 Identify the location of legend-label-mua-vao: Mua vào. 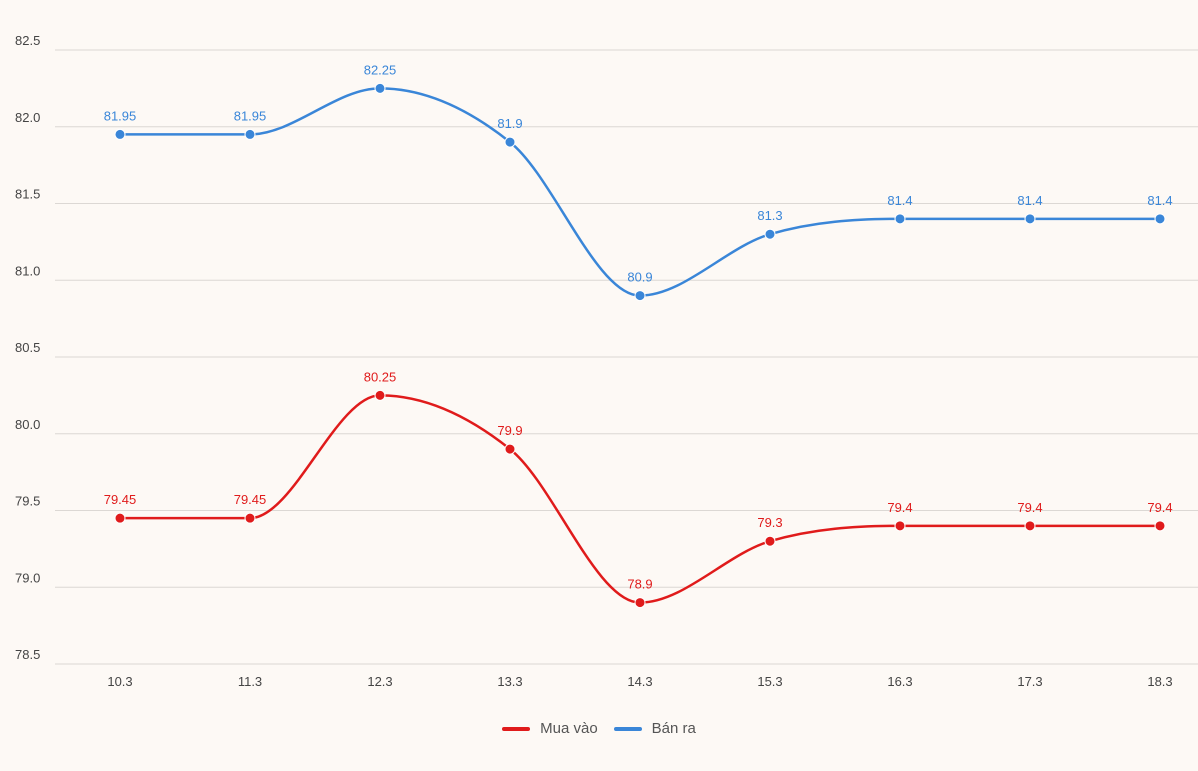
(569, 728).